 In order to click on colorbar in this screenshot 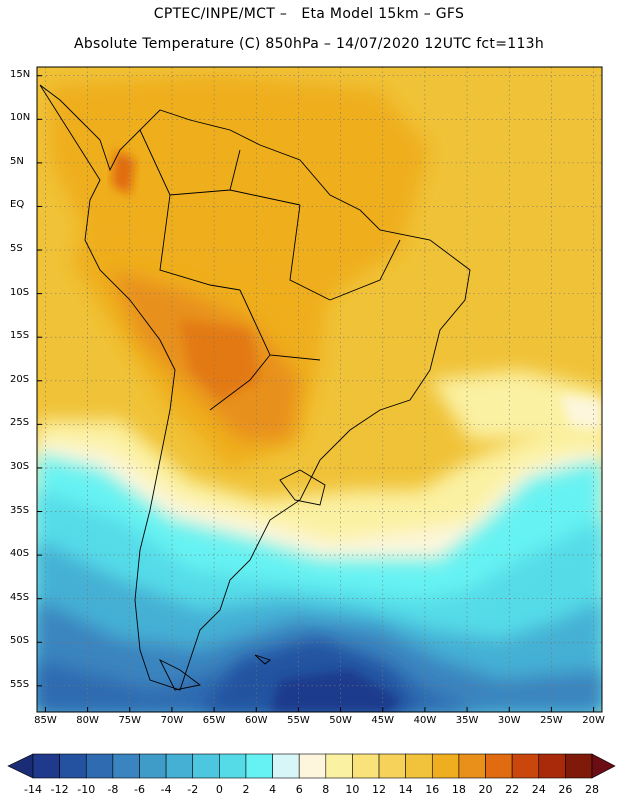, I will do `click(311, 766)`.